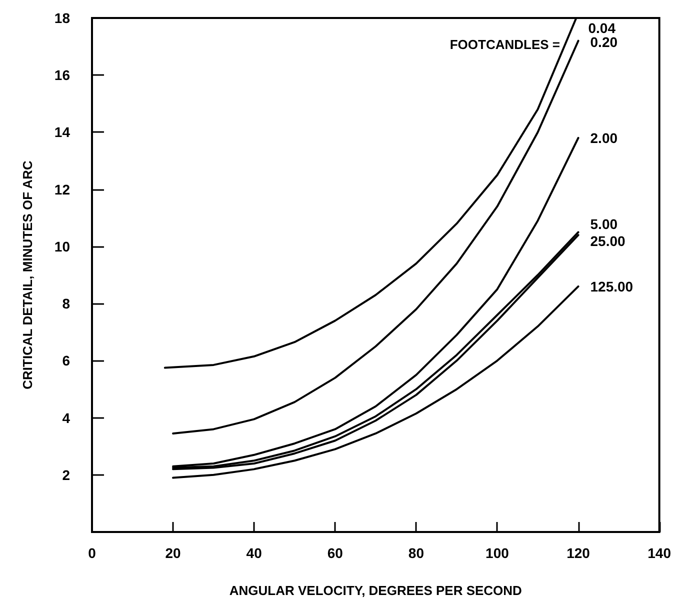  What do you see at coordinates (375, 590) in the screenshot?
I see `x-axis-title: ANGULAR VELOCITY, DEGREES PER SECOND` at bounding box center [375, 590].